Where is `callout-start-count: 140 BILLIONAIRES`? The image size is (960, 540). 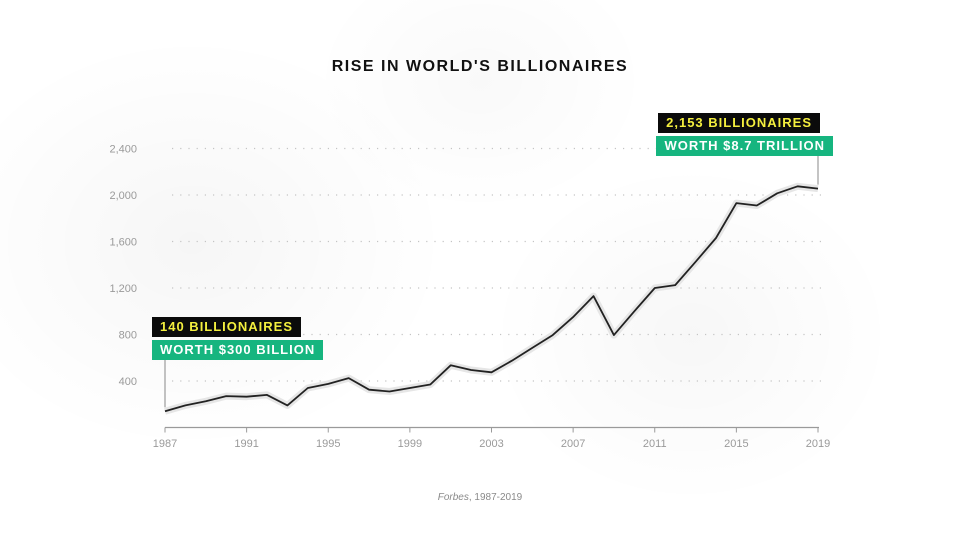
callout-start-count: 140 BILLIONAIRES is located at coordinates (227, 327).